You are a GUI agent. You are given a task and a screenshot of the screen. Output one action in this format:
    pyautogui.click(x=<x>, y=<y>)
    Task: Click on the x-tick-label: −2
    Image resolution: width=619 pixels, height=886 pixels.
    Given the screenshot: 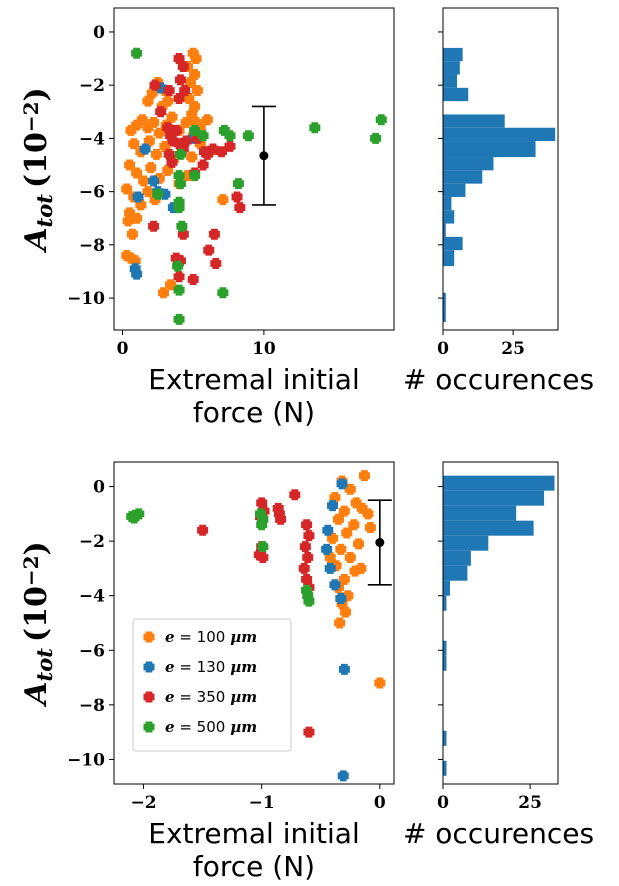 What is the action you would take?
    pyautogui.click(x=143, y=803)
    